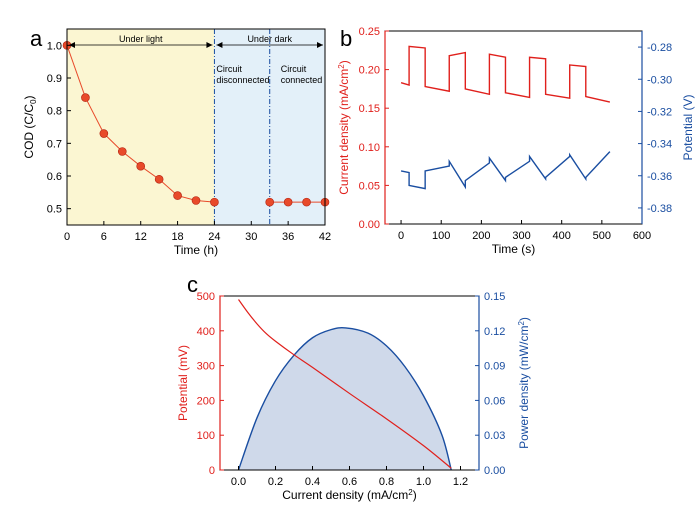  I want to click on x-tick-label: 6, so click(104, 237).